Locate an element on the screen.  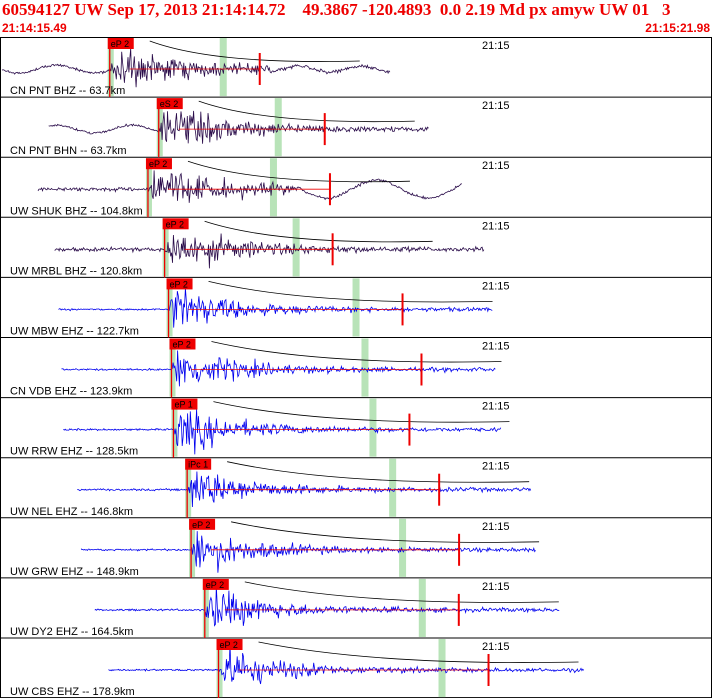
trace-row: eP 2 21:15 UW MRBL BHZ -- 120.8km is located at coordinates (356, 248).